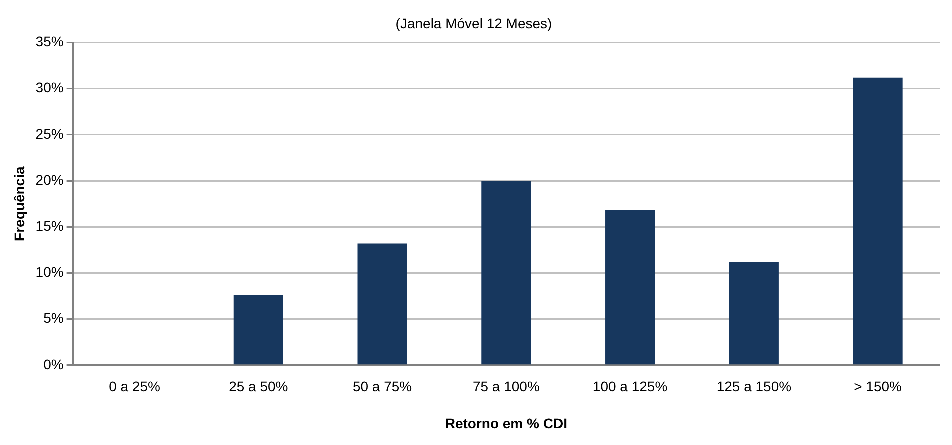  Describe the element at coordinates (754, 386) in the screenshot. I see `x-tick-label: 125 a 150%` at that location.